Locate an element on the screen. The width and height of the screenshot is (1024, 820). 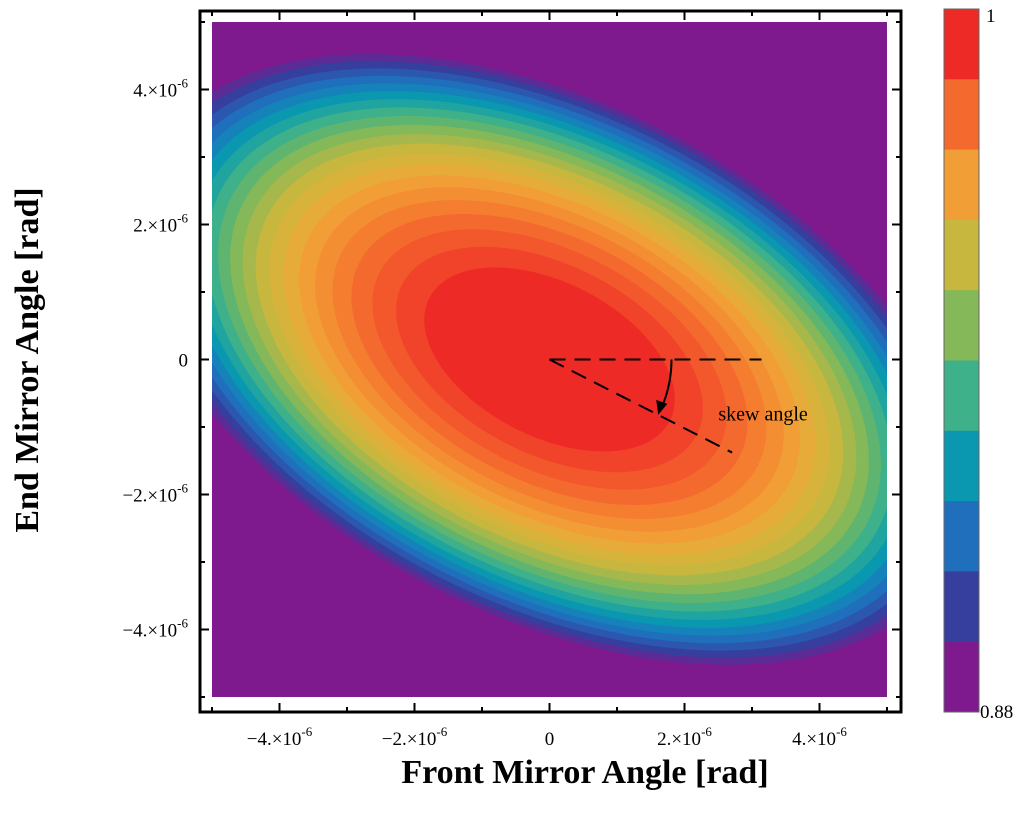
x-tick-label: 4.×10-6 is located at coordinates (819, 737).